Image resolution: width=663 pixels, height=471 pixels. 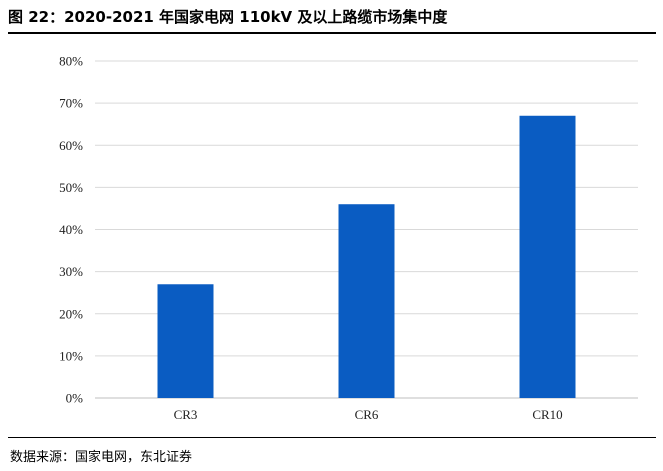 I want to click on title-divider, so click(x=332, y=33).